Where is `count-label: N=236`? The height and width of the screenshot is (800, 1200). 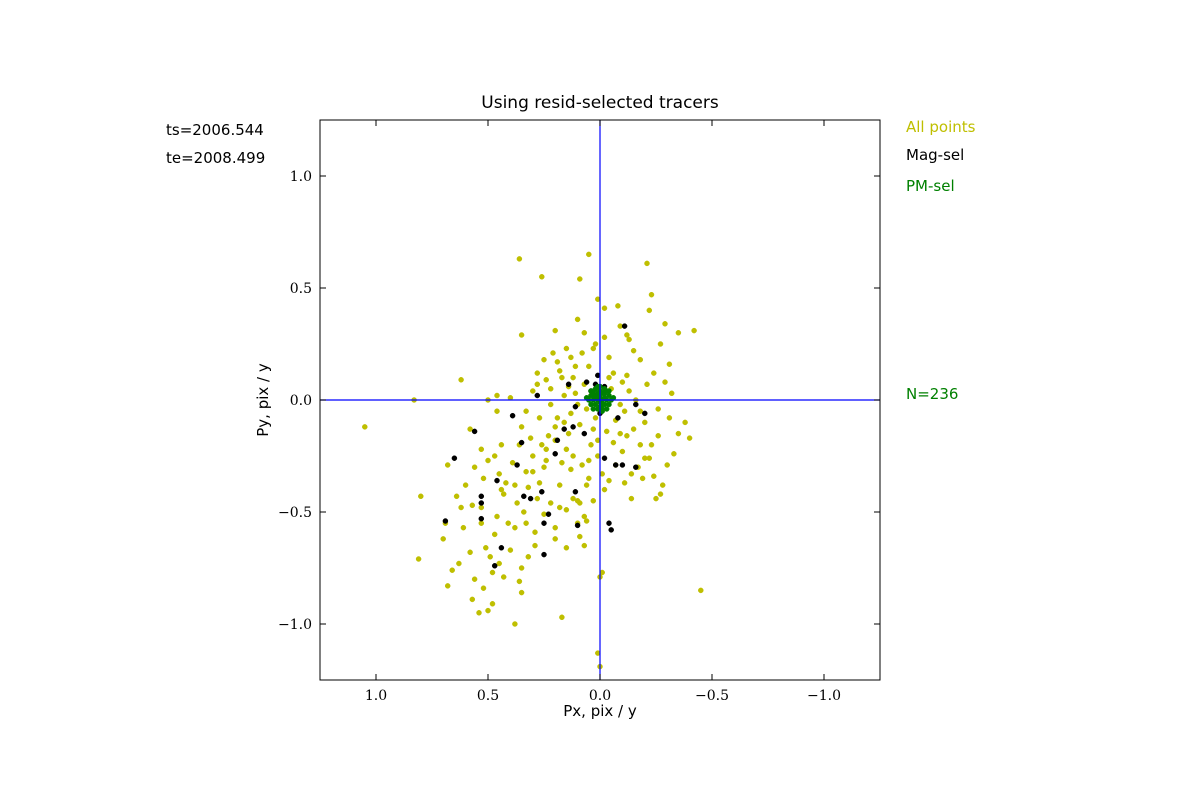
count-label: N=236 is located at coordinates (932, 394).